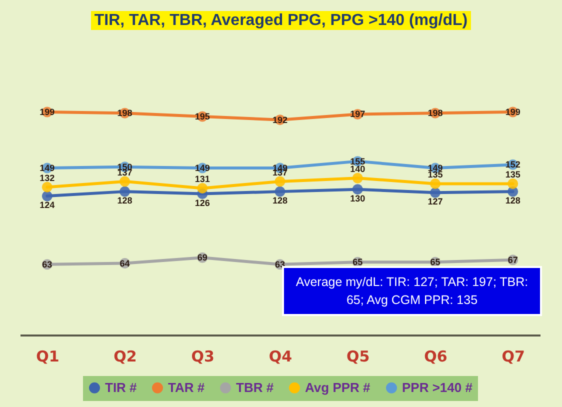  Describe the element at coordinates (338, 387) in the screenshot. I see `legend-label: Avg PPR #` at that location.